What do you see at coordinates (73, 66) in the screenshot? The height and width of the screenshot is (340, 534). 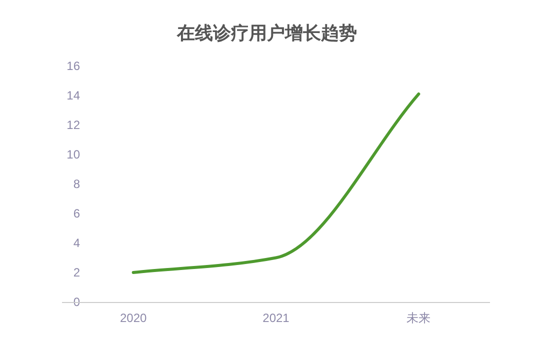 I see `y-tick-label: 16` at bounding box center [73, 66].